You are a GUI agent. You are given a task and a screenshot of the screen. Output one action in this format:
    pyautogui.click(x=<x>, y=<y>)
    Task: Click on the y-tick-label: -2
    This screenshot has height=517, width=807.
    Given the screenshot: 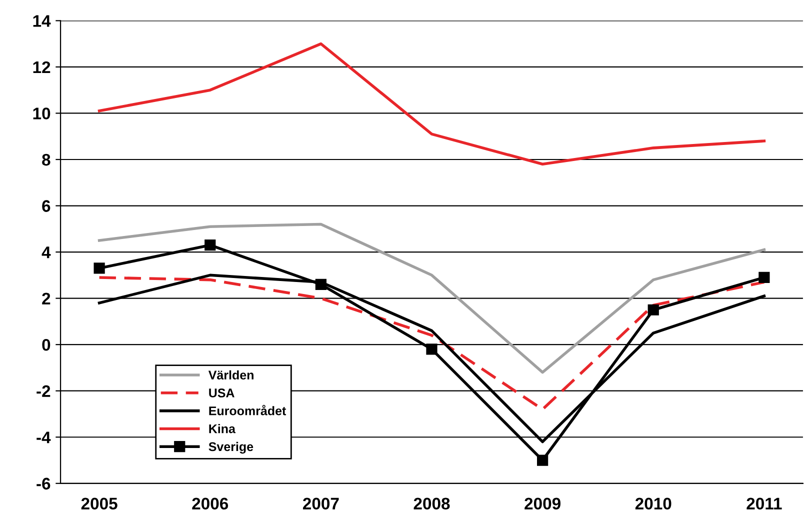 What is the action you would take?
    pyautogui.click(x=43, y=391)
    